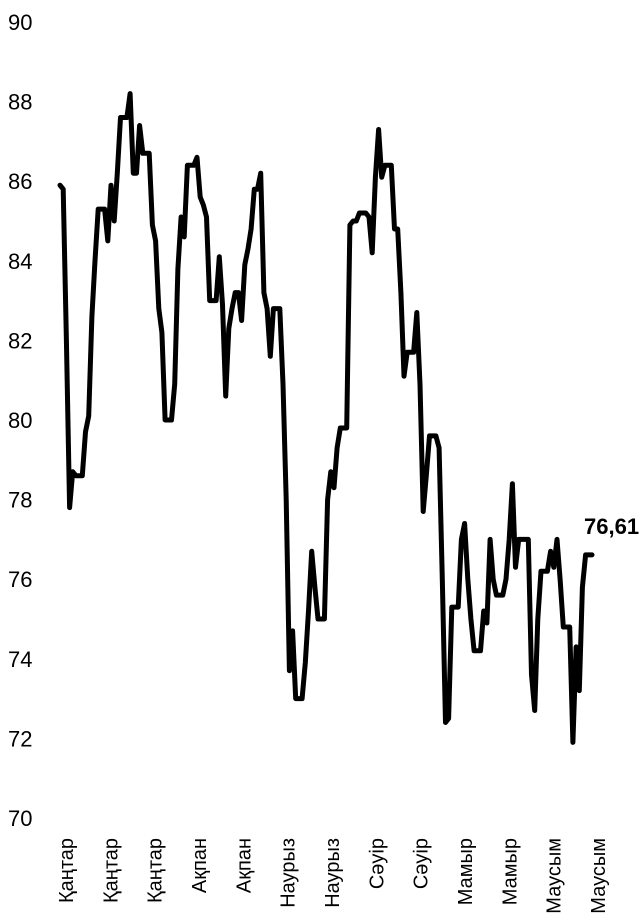 This screenshot has height=913, width=642. I want to click on y-tick-label: 74, so click(20, 659).